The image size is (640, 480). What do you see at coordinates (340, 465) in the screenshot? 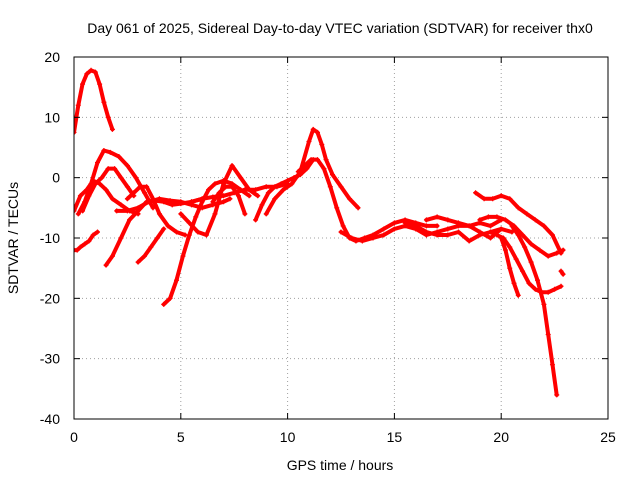
I see `x-axis-label: GPS time / hours` at bounding box center [340, 465].